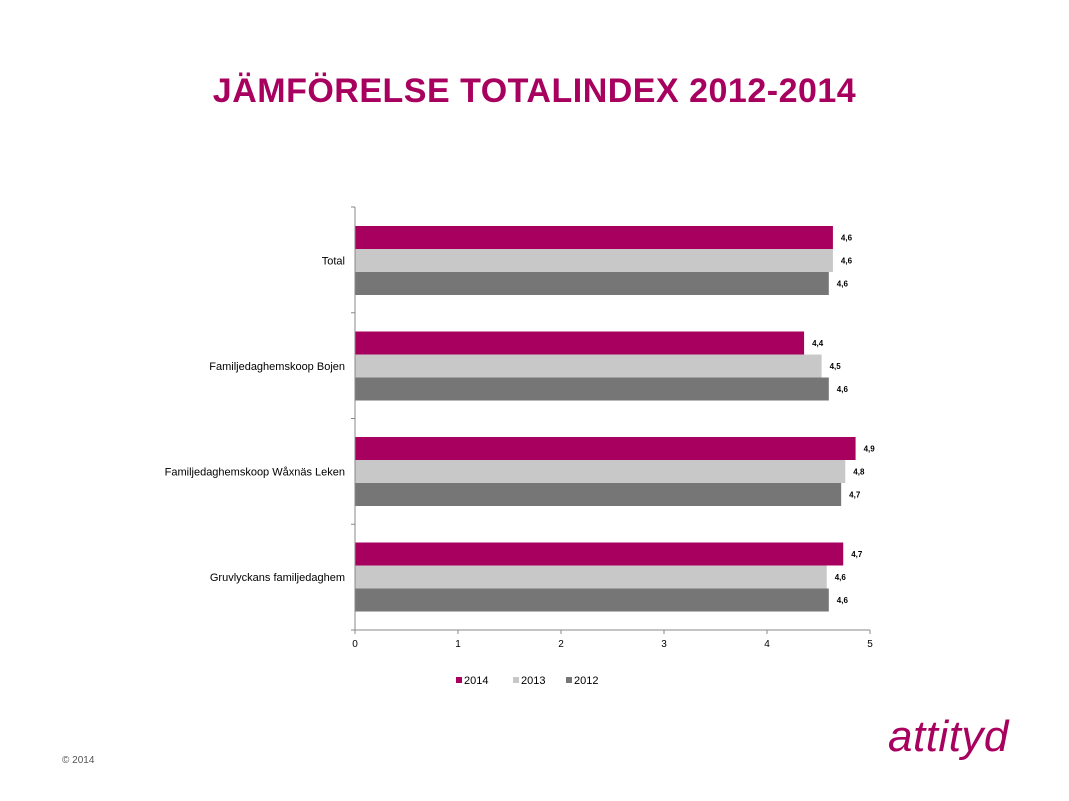  Describe the element at coordinates (277, 578) in the screenshot. I see `category-label: Gruvlyckans familjedaghem` at that location.